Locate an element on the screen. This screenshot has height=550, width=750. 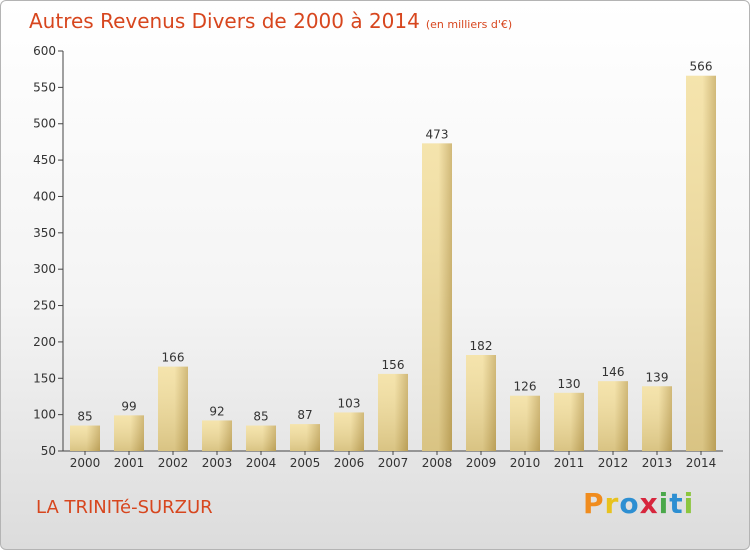
y-tick-label: 500 is located at coordinates (44, 124).